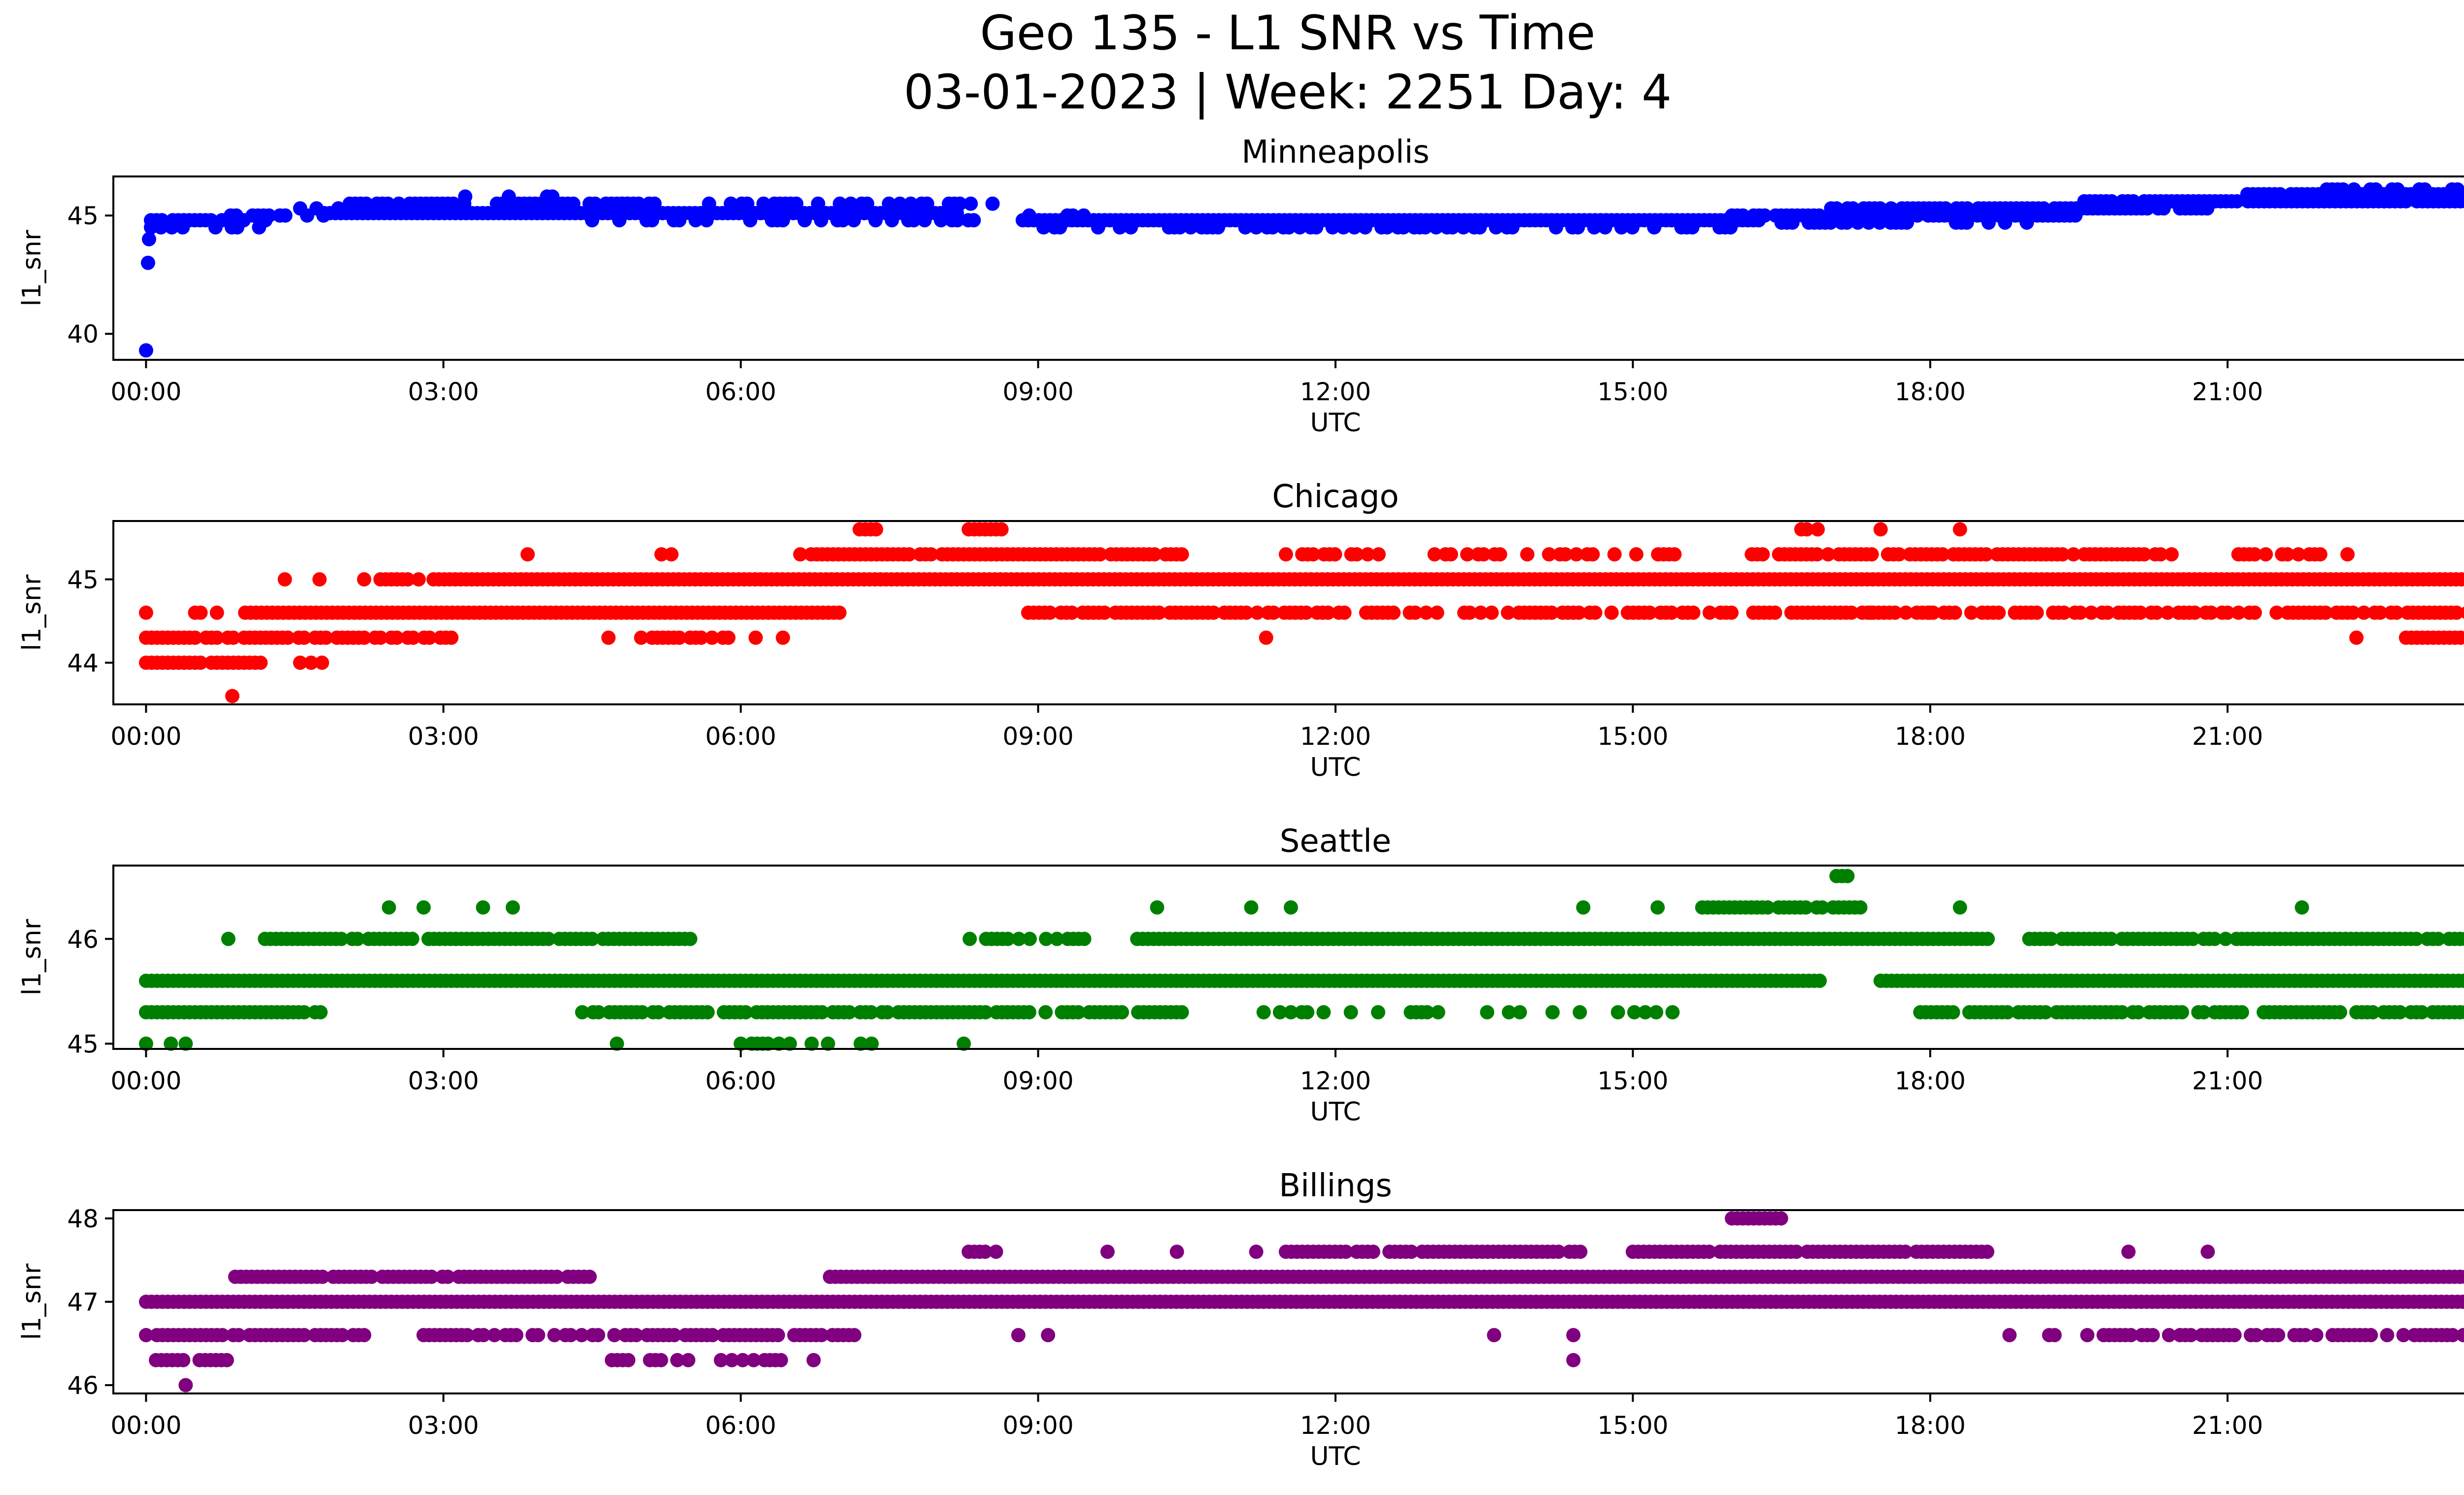  I want to click on x-axis-label: UTC, so click(1335, 1112).